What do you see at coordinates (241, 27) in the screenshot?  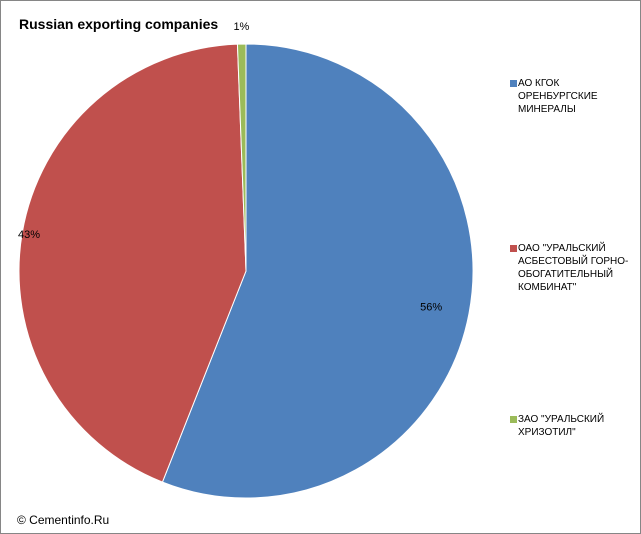 I see `data-label-uralkhrizotil: 1%` at bounding box center [241, 27].